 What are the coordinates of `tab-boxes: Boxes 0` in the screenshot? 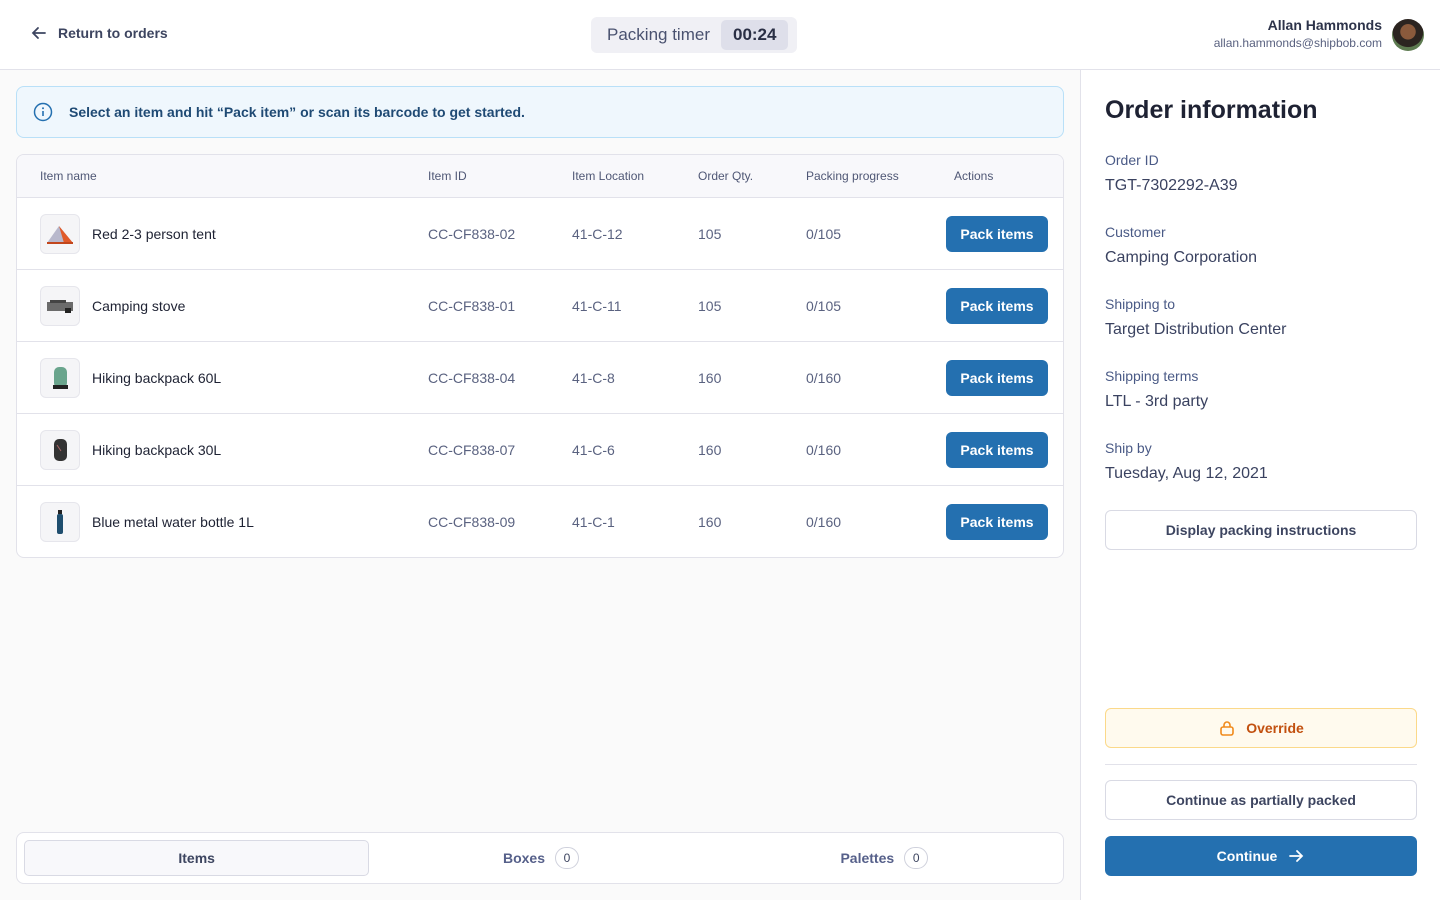 It's located at (540, 858).